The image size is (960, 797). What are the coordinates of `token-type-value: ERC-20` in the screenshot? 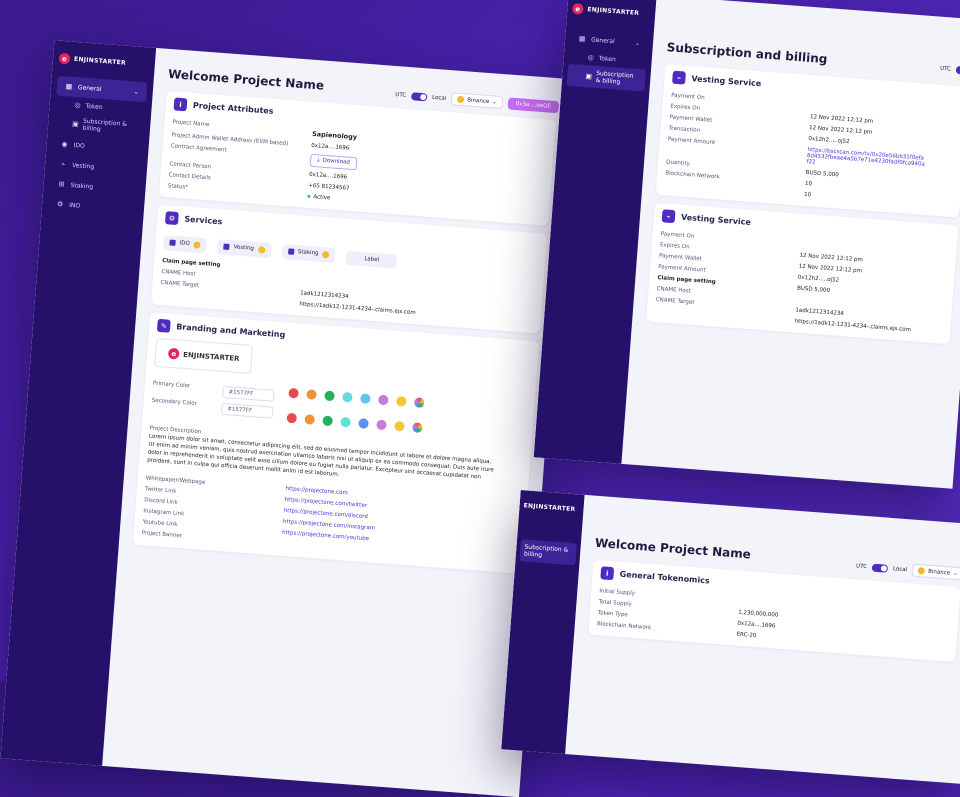 It's located at (746, 635).